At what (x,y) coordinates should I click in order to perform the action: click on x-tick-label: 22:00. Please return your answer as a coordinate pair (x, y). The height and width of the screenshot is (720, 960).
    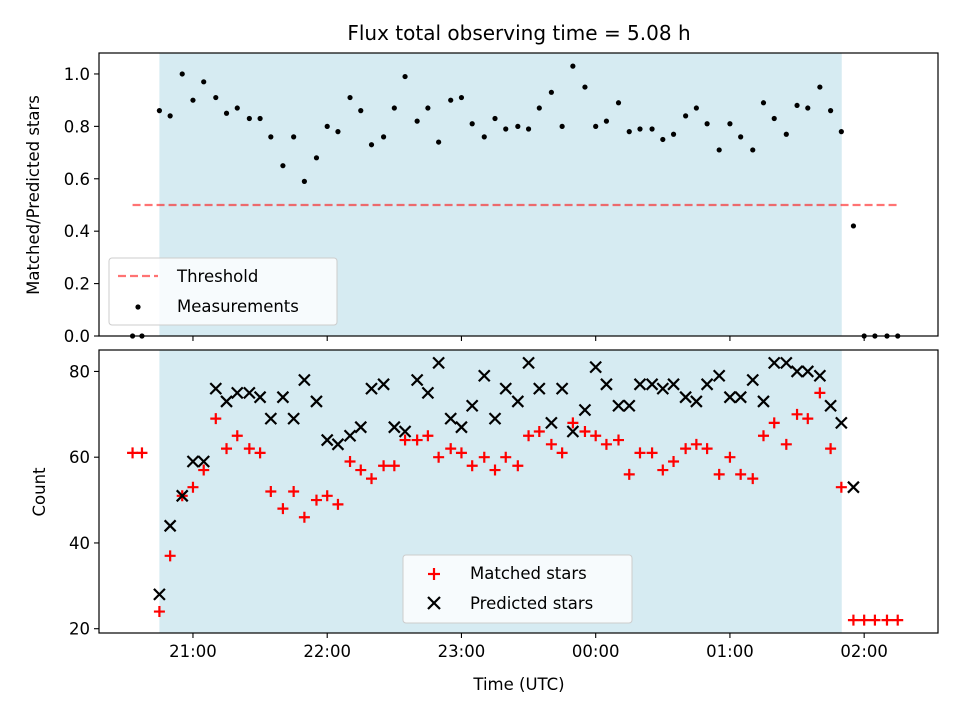
    Looking at the image, I should click on (327, 651).